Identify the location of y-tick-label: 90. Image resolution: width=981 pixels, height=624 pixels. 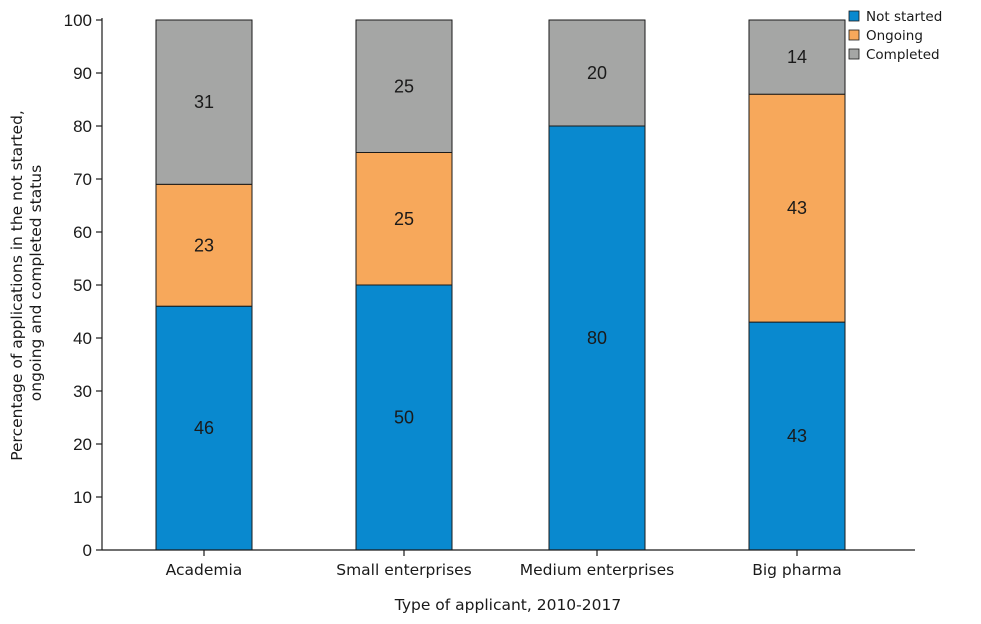
(82, 73).